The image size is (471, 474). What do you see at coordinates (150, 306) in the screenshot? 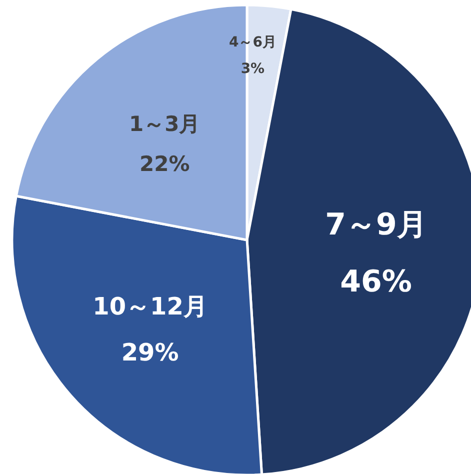
I see `slice-label: 10～12月` at bounding box center [150, 306].